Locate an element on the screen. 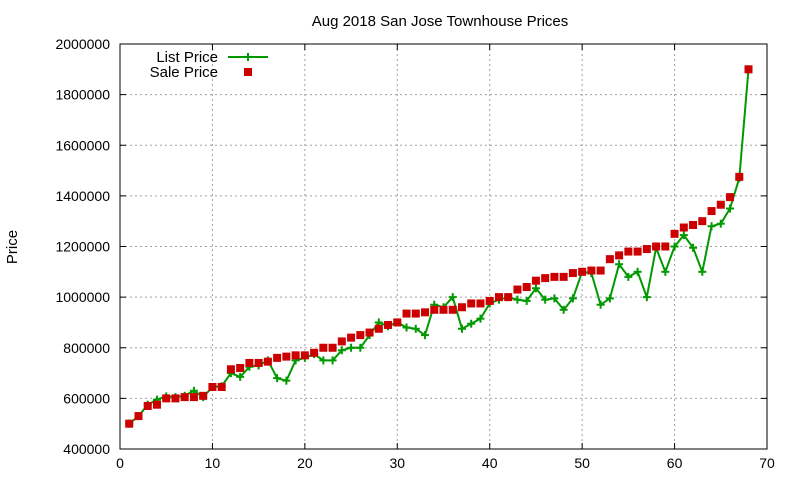  legend-label-sale-price: Sale Price is located at coordinates (184, 72).